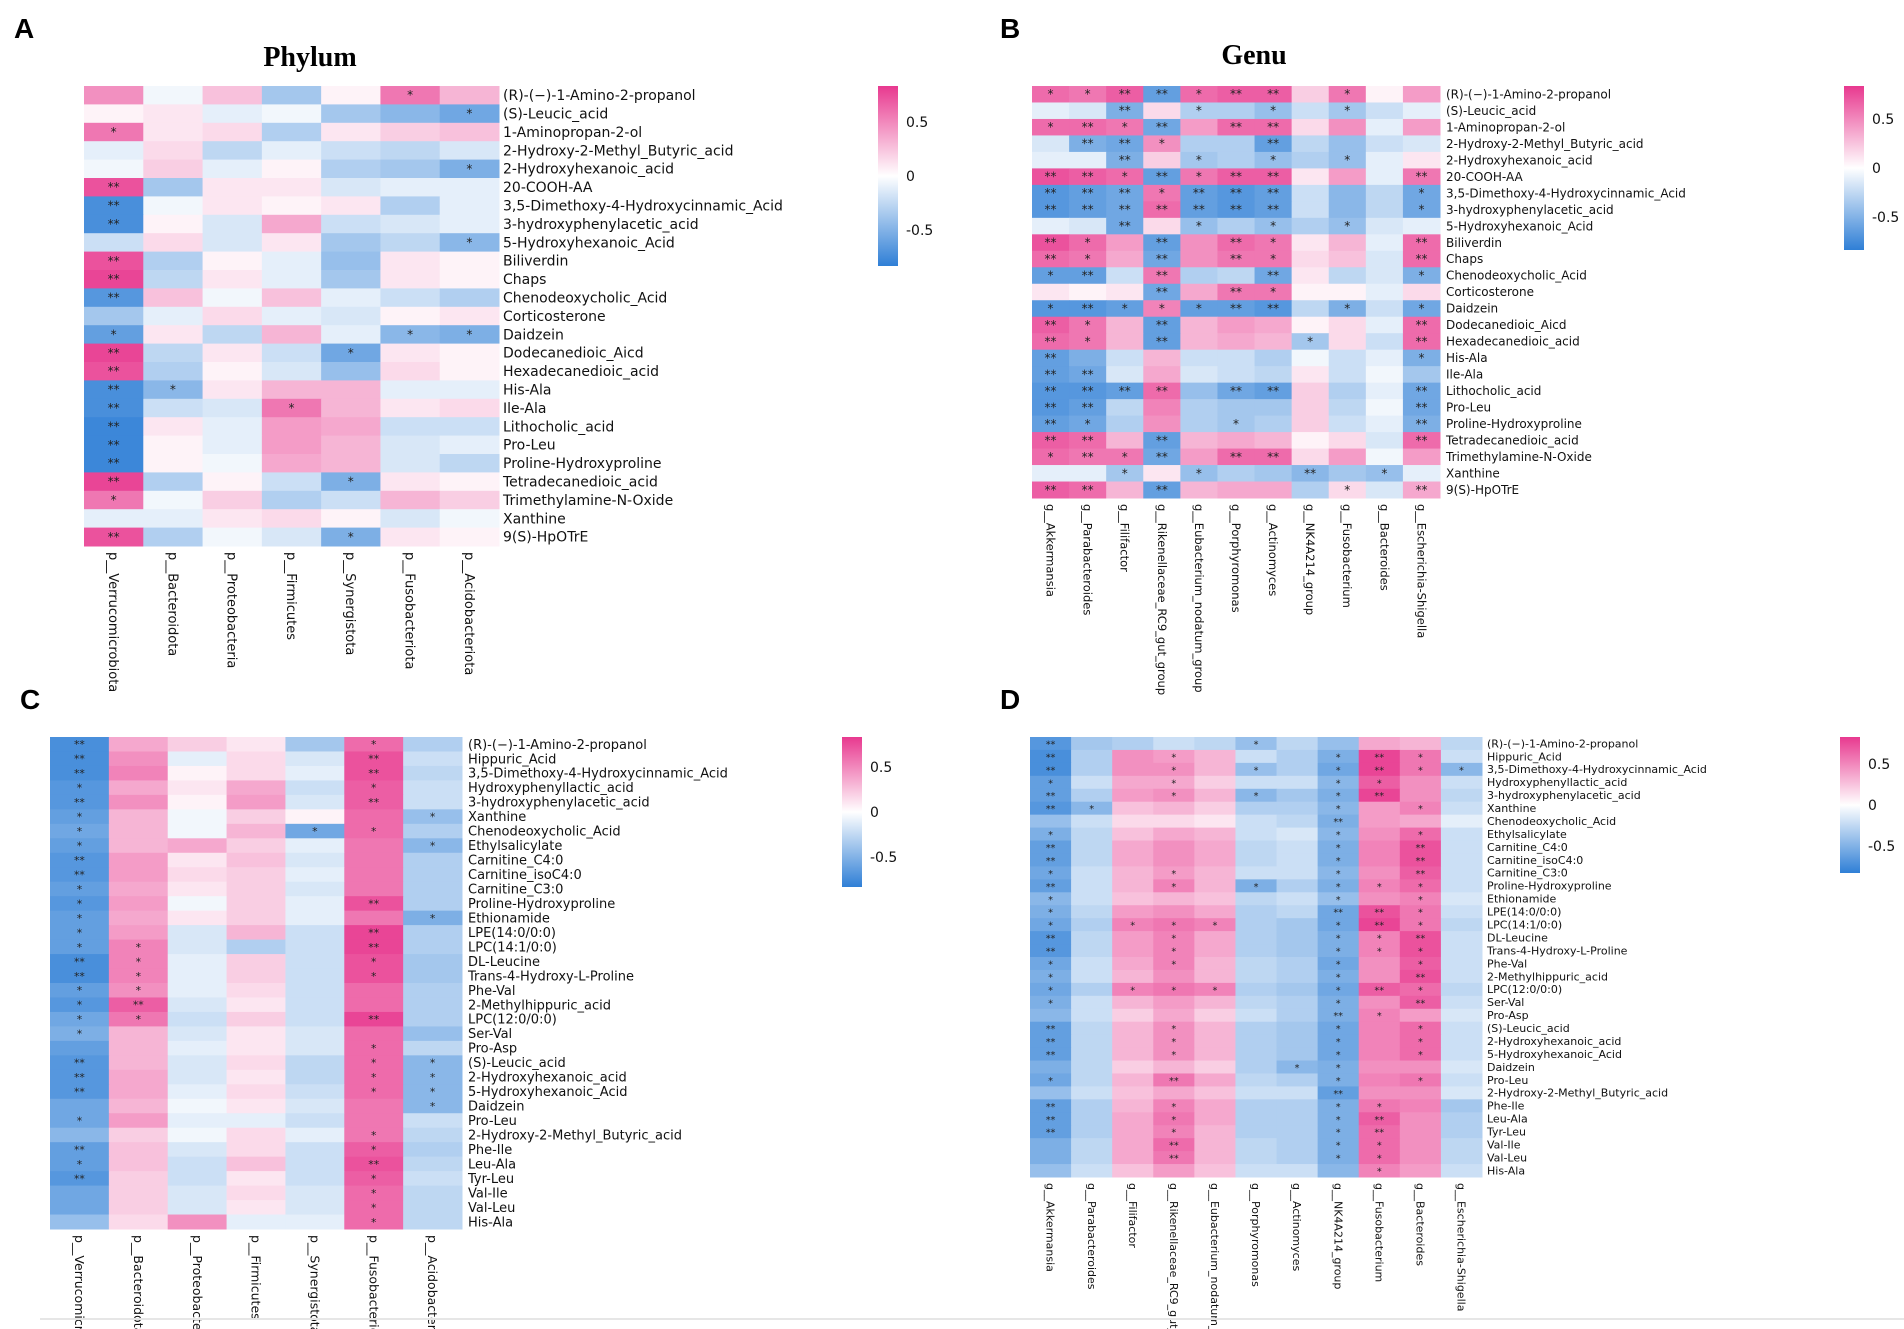  I want to click on row-label: Proline-Hydroxyproline, so click(541, 904).